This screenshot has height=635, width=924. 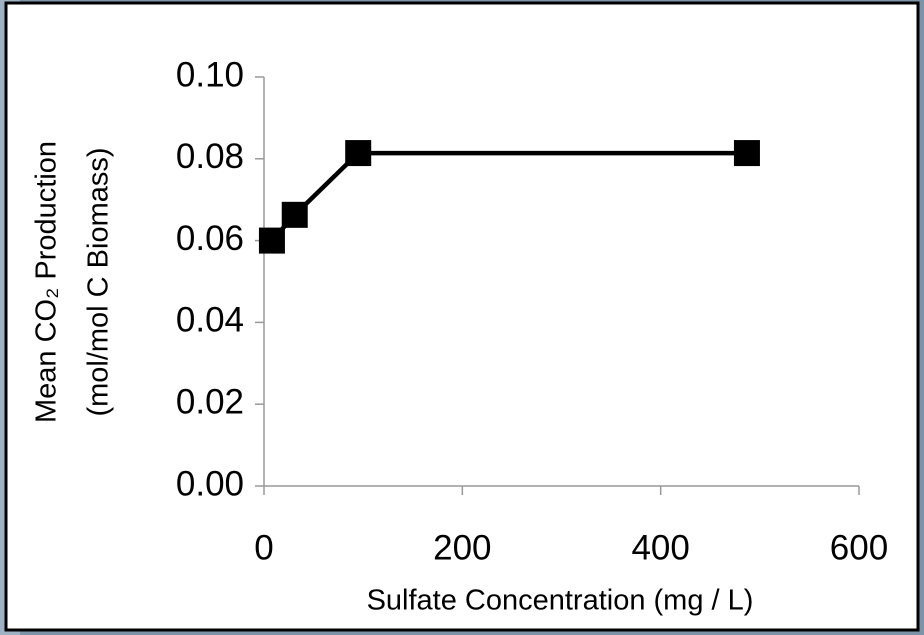 I want to click on y-tick-label: 0.08, so click(x=210, y=156).